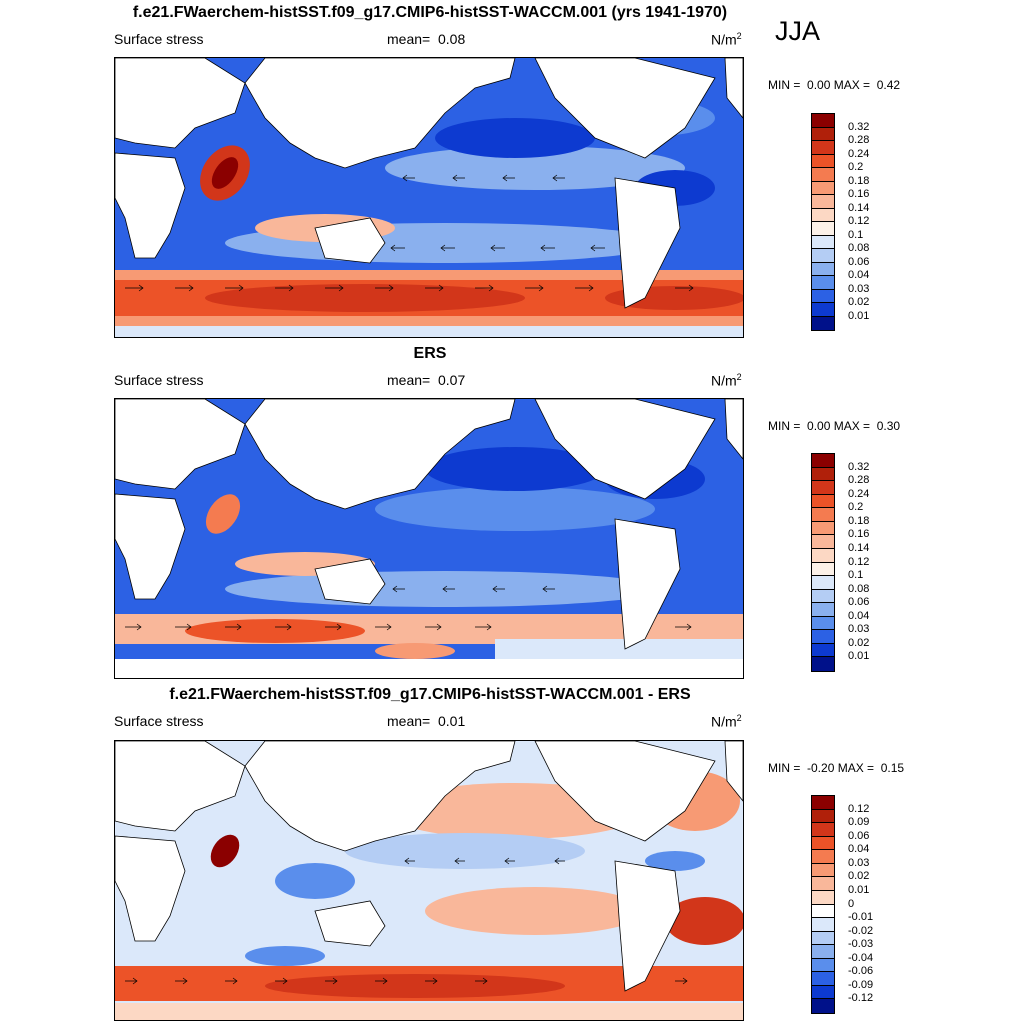 This screenshot has height=1024, width=1024. What do you see at coordinates (726, 380) in the screenshot?
I see `panel-2-units: N/m2` at bounding box center [726, 380].